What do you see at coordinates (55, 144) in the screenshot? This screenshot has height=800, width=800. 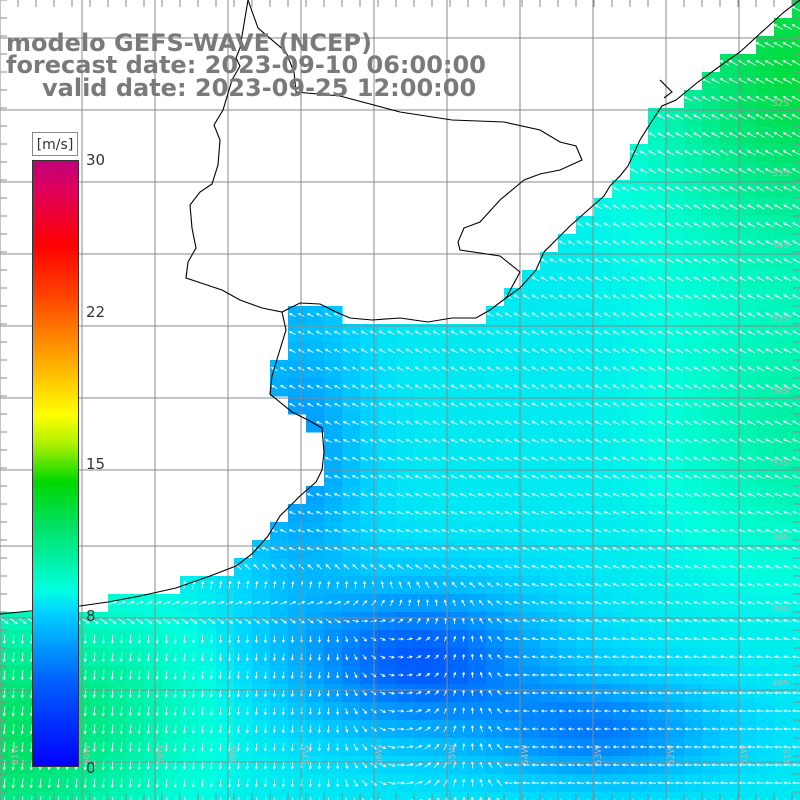 I see `colorbar-unit-label: [m/s]` at bounding box center [55, 144].